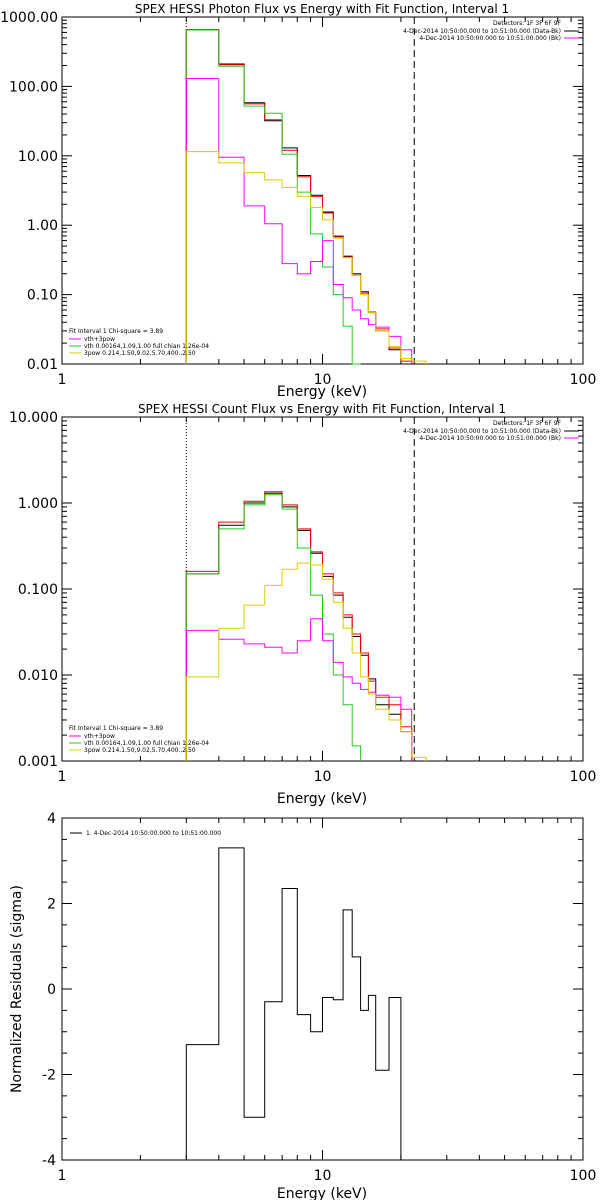 The width and height of the screenshot is (600, 1200). What do you see at coordinates (42, 226) in the screenshot?
I see `y-tick-label: 1.00` at bounding box center [42, 226].